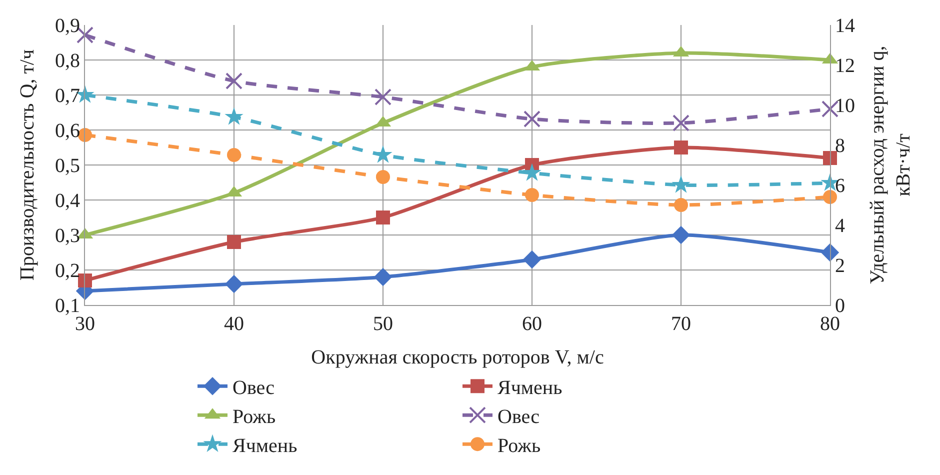 The height and width of the screenshot is (475, 940). What do you see at coordinates (457, 357) in the screenshot?
I see `x-axis-title: Окружная скорость роторов V, м/с` at bounding box center [457, 357].